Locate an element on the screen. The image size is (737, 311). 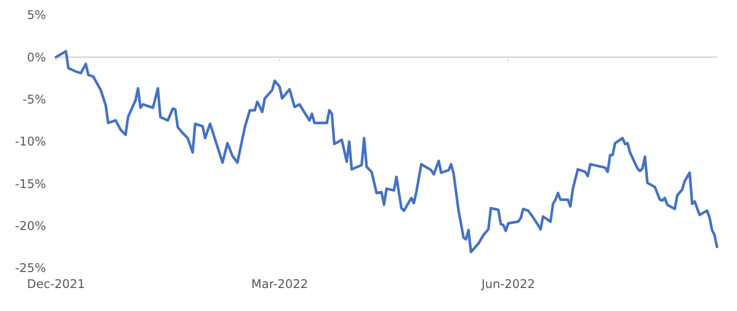
y-tick-label: -25% is located at coordinates (30, 268).